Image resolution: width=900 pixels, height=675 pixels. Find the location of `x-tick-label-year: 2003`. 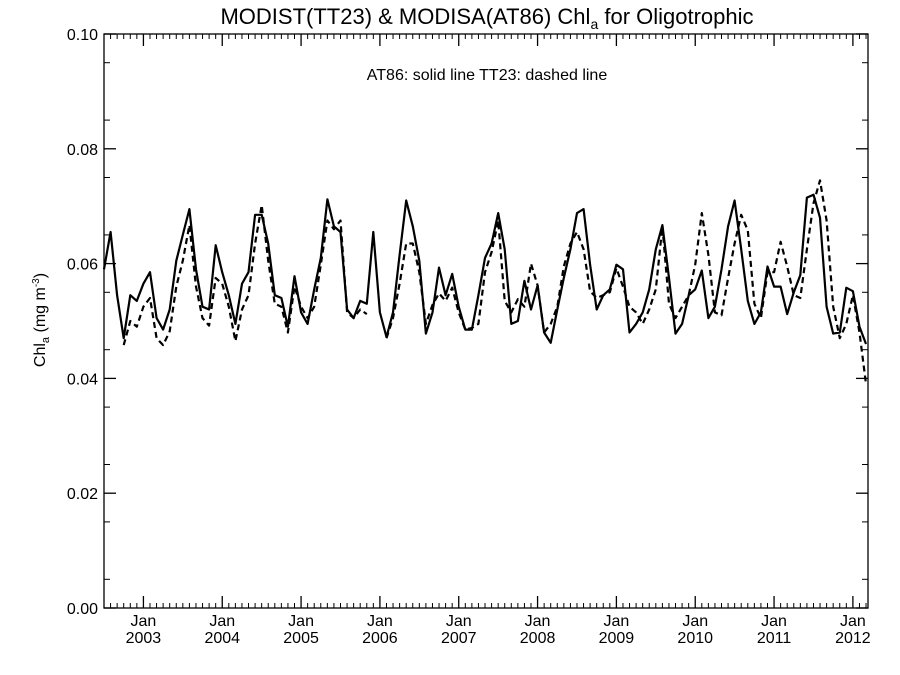

x-tick-label-year: 2003 is located at coordinates (144, 638).